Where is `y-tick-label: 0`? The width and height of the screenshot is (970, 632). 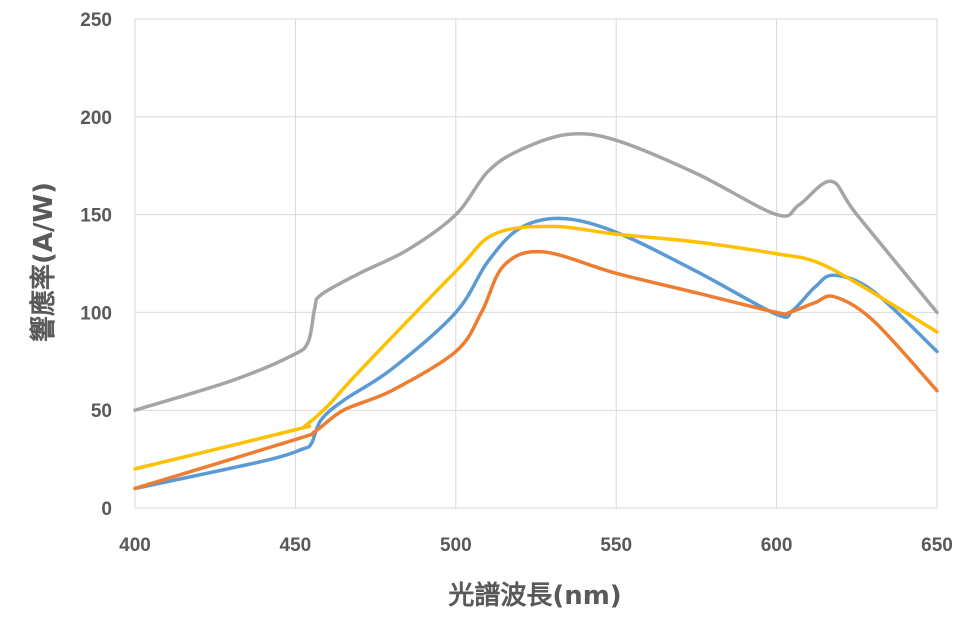 y-tick-label: 0 is located at coordinates (106, 509).